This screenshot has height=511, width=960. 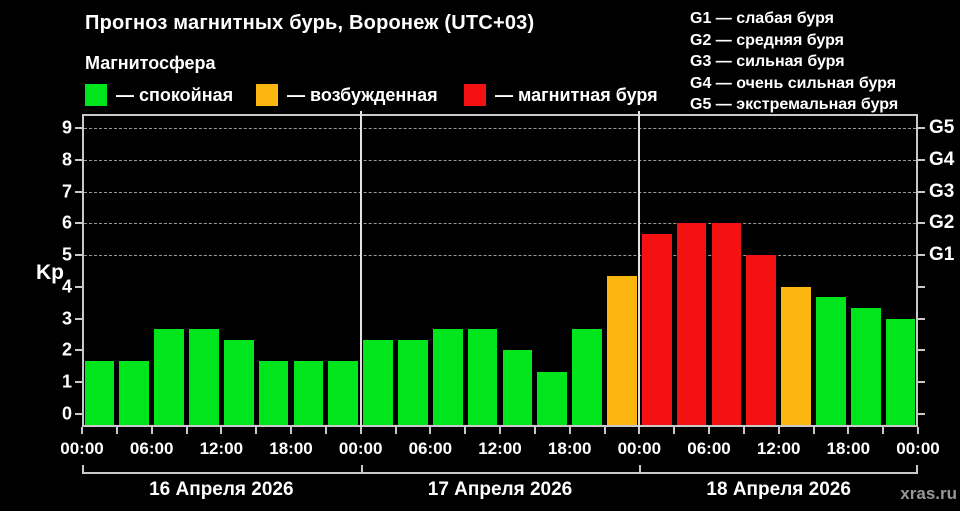 What do you see at coordinates (500, 160) in the screenshot?
I see `gridline-kp8` at bounding box center [500, 160].